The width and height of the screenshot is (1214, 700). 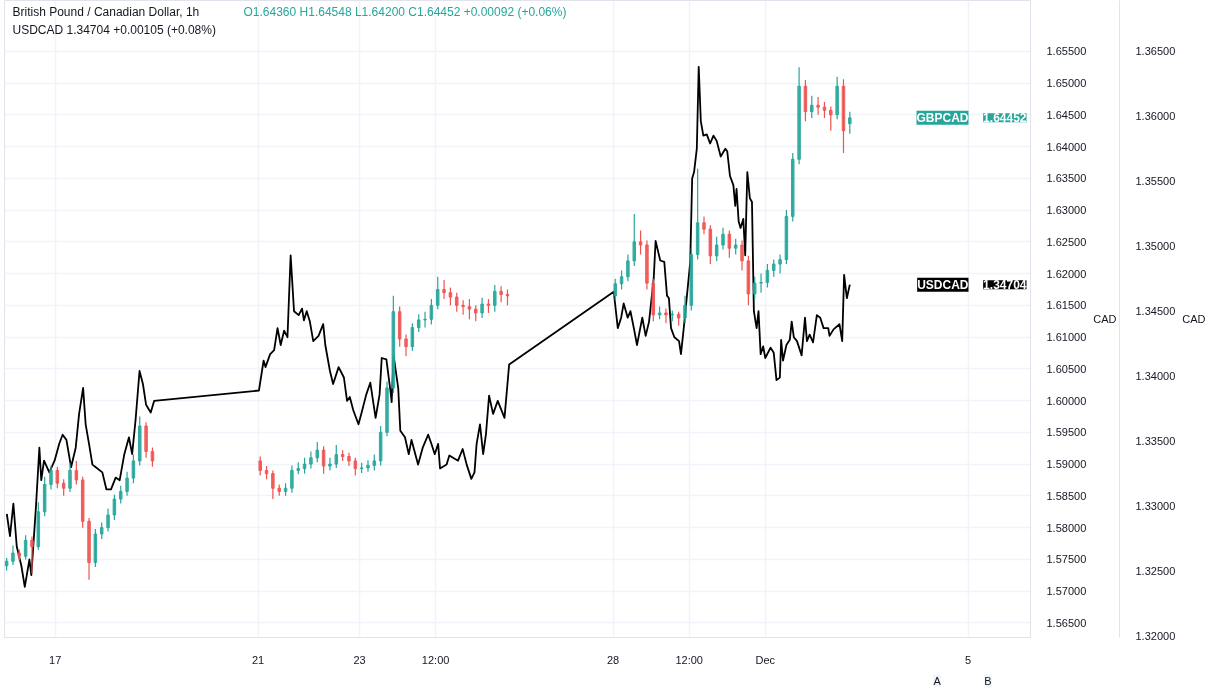 I want to click on text: A, so click(x=937, y=680).